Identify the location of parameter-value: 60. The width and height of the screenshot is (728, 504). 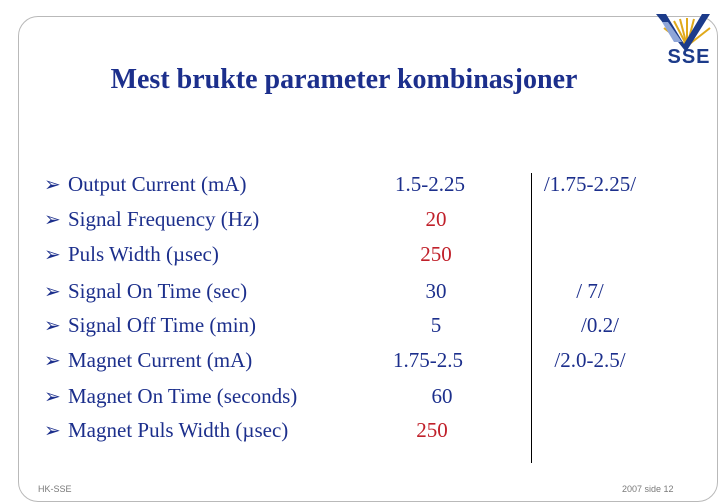
(442, 396).